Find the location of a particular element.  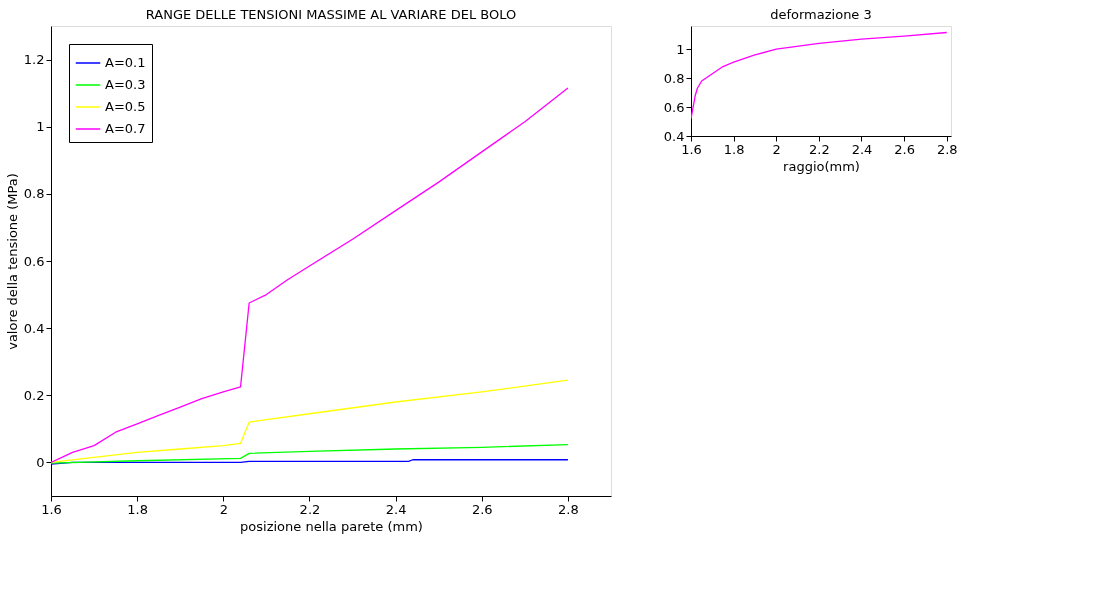

y-tick-label: 0 is located at coordinates (40, 462).